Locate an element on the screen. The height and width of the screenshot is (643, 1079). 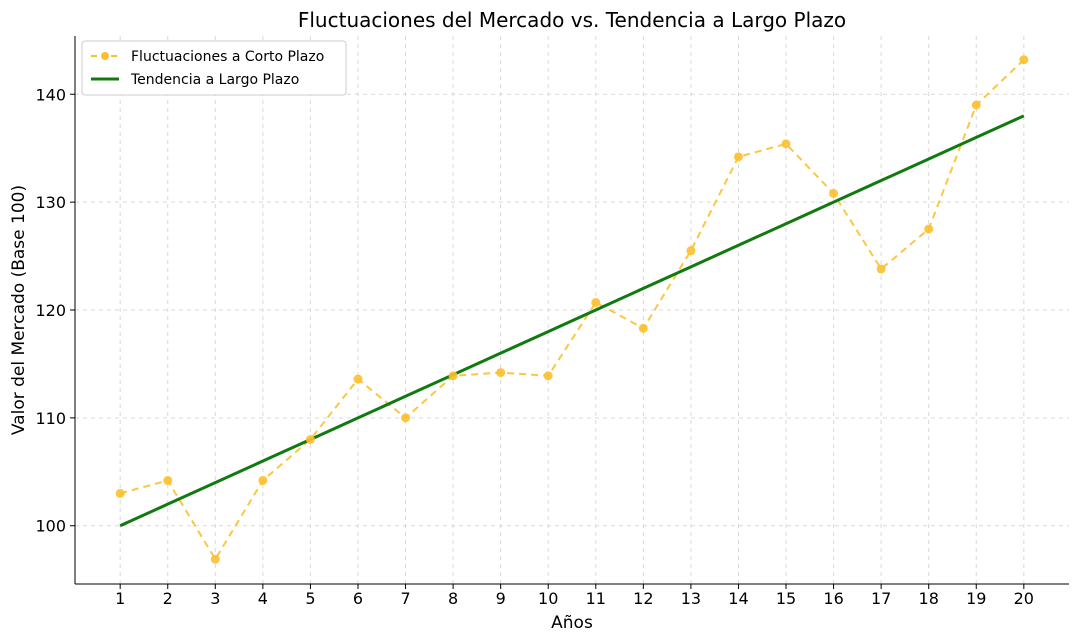
x-tick-label: 12 is located at coordinates (643, 598).